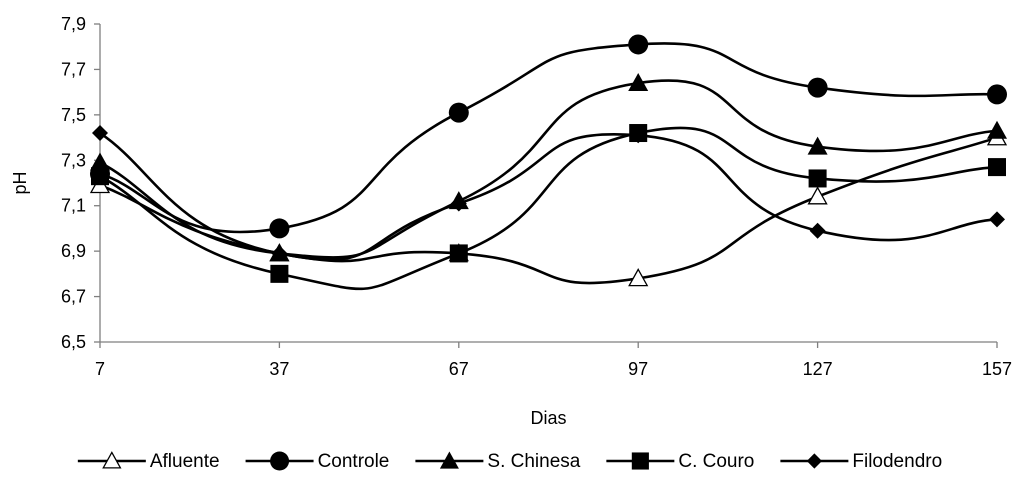 This screenshot has height=501, width=1020. I want to click on x-tick-label: 127, so click(818, 369).